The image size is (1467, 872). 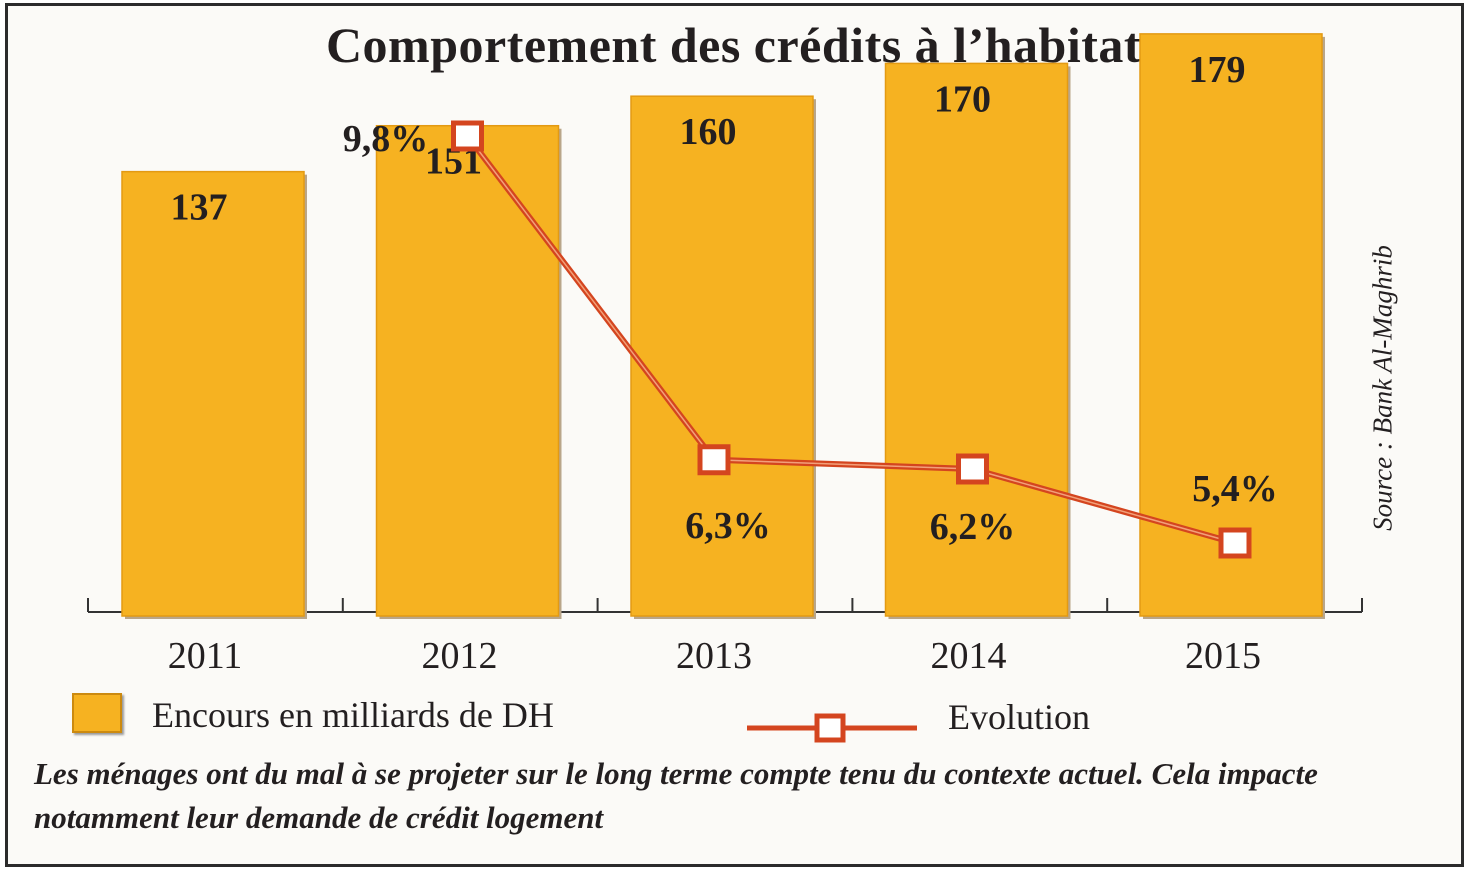 What do you see at coordinates (199, 208) in the screenshot?
I see `bar-value-label: 137` at bounding box center [199, 208].